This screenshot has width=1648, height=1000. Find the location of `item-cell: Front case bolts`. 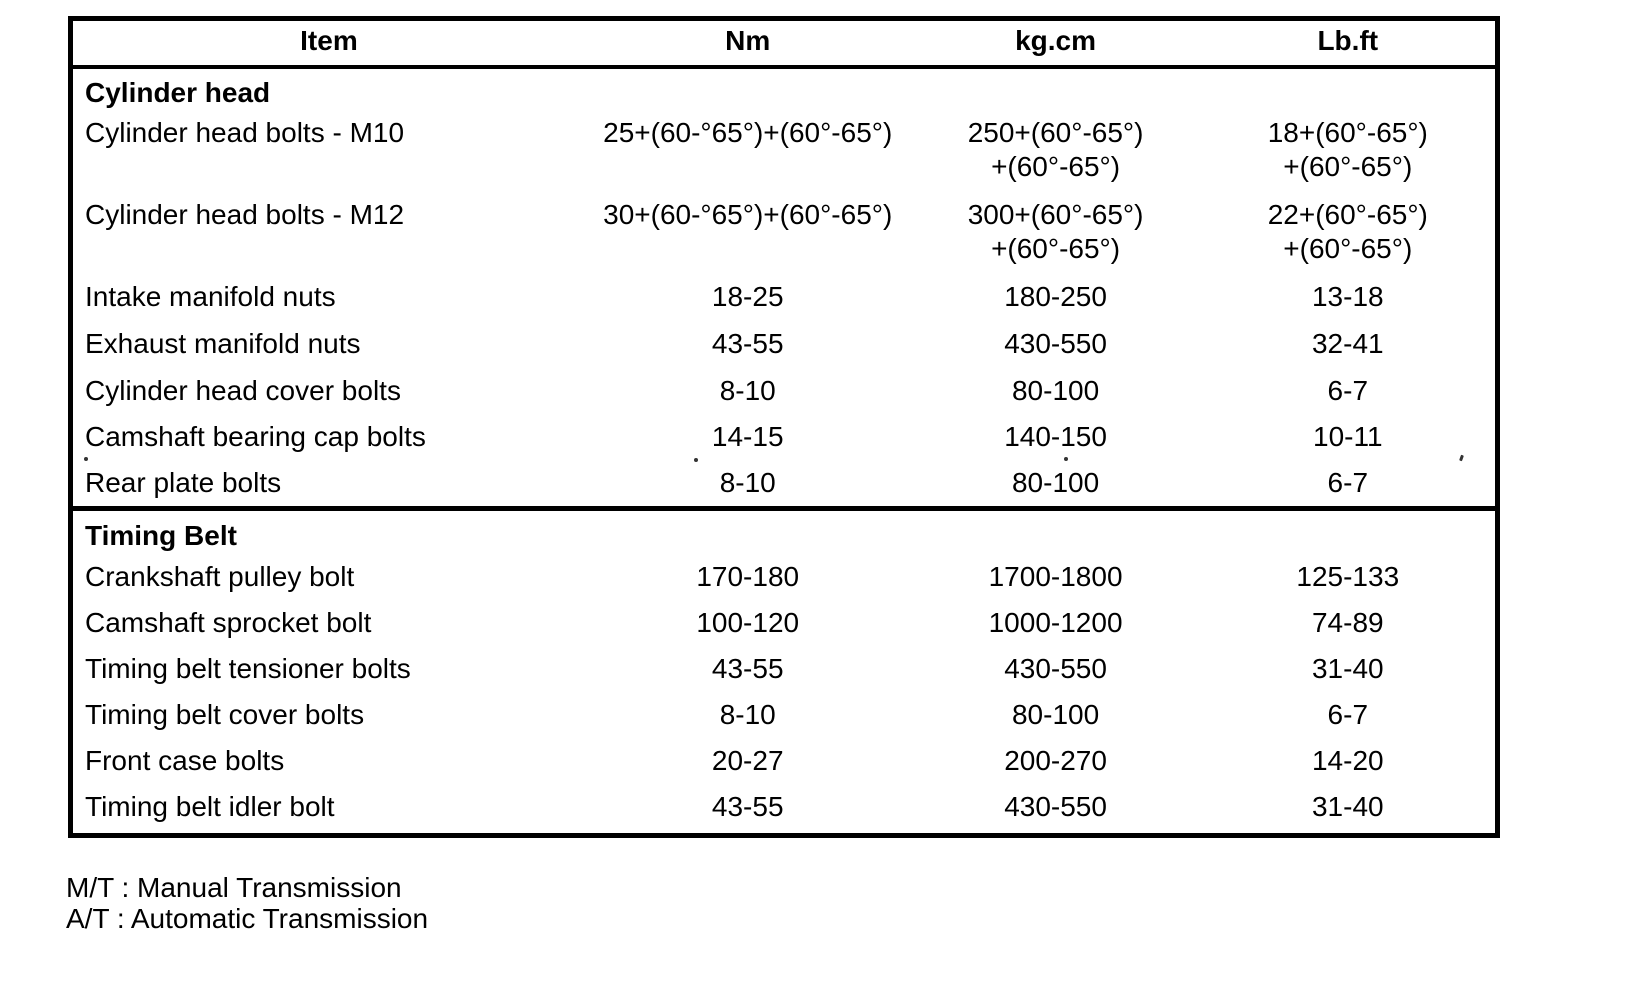

item-cell: Front case bolts is located at coordinates (185, 760).